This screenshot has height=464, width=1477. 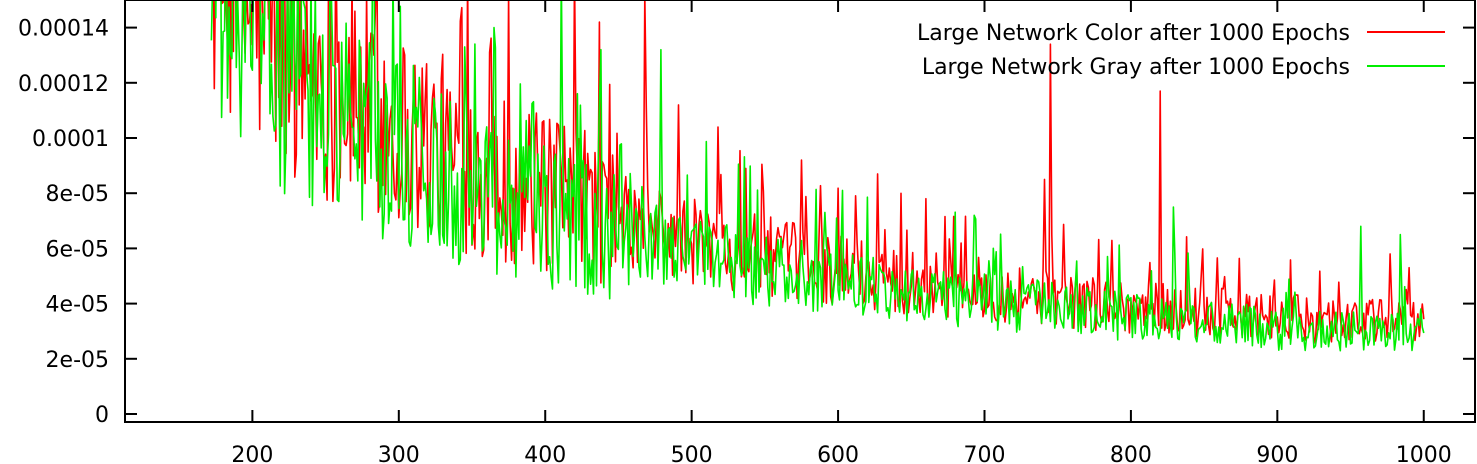 I want to click on y-tick-label: 0, so click(x=102, y=415).